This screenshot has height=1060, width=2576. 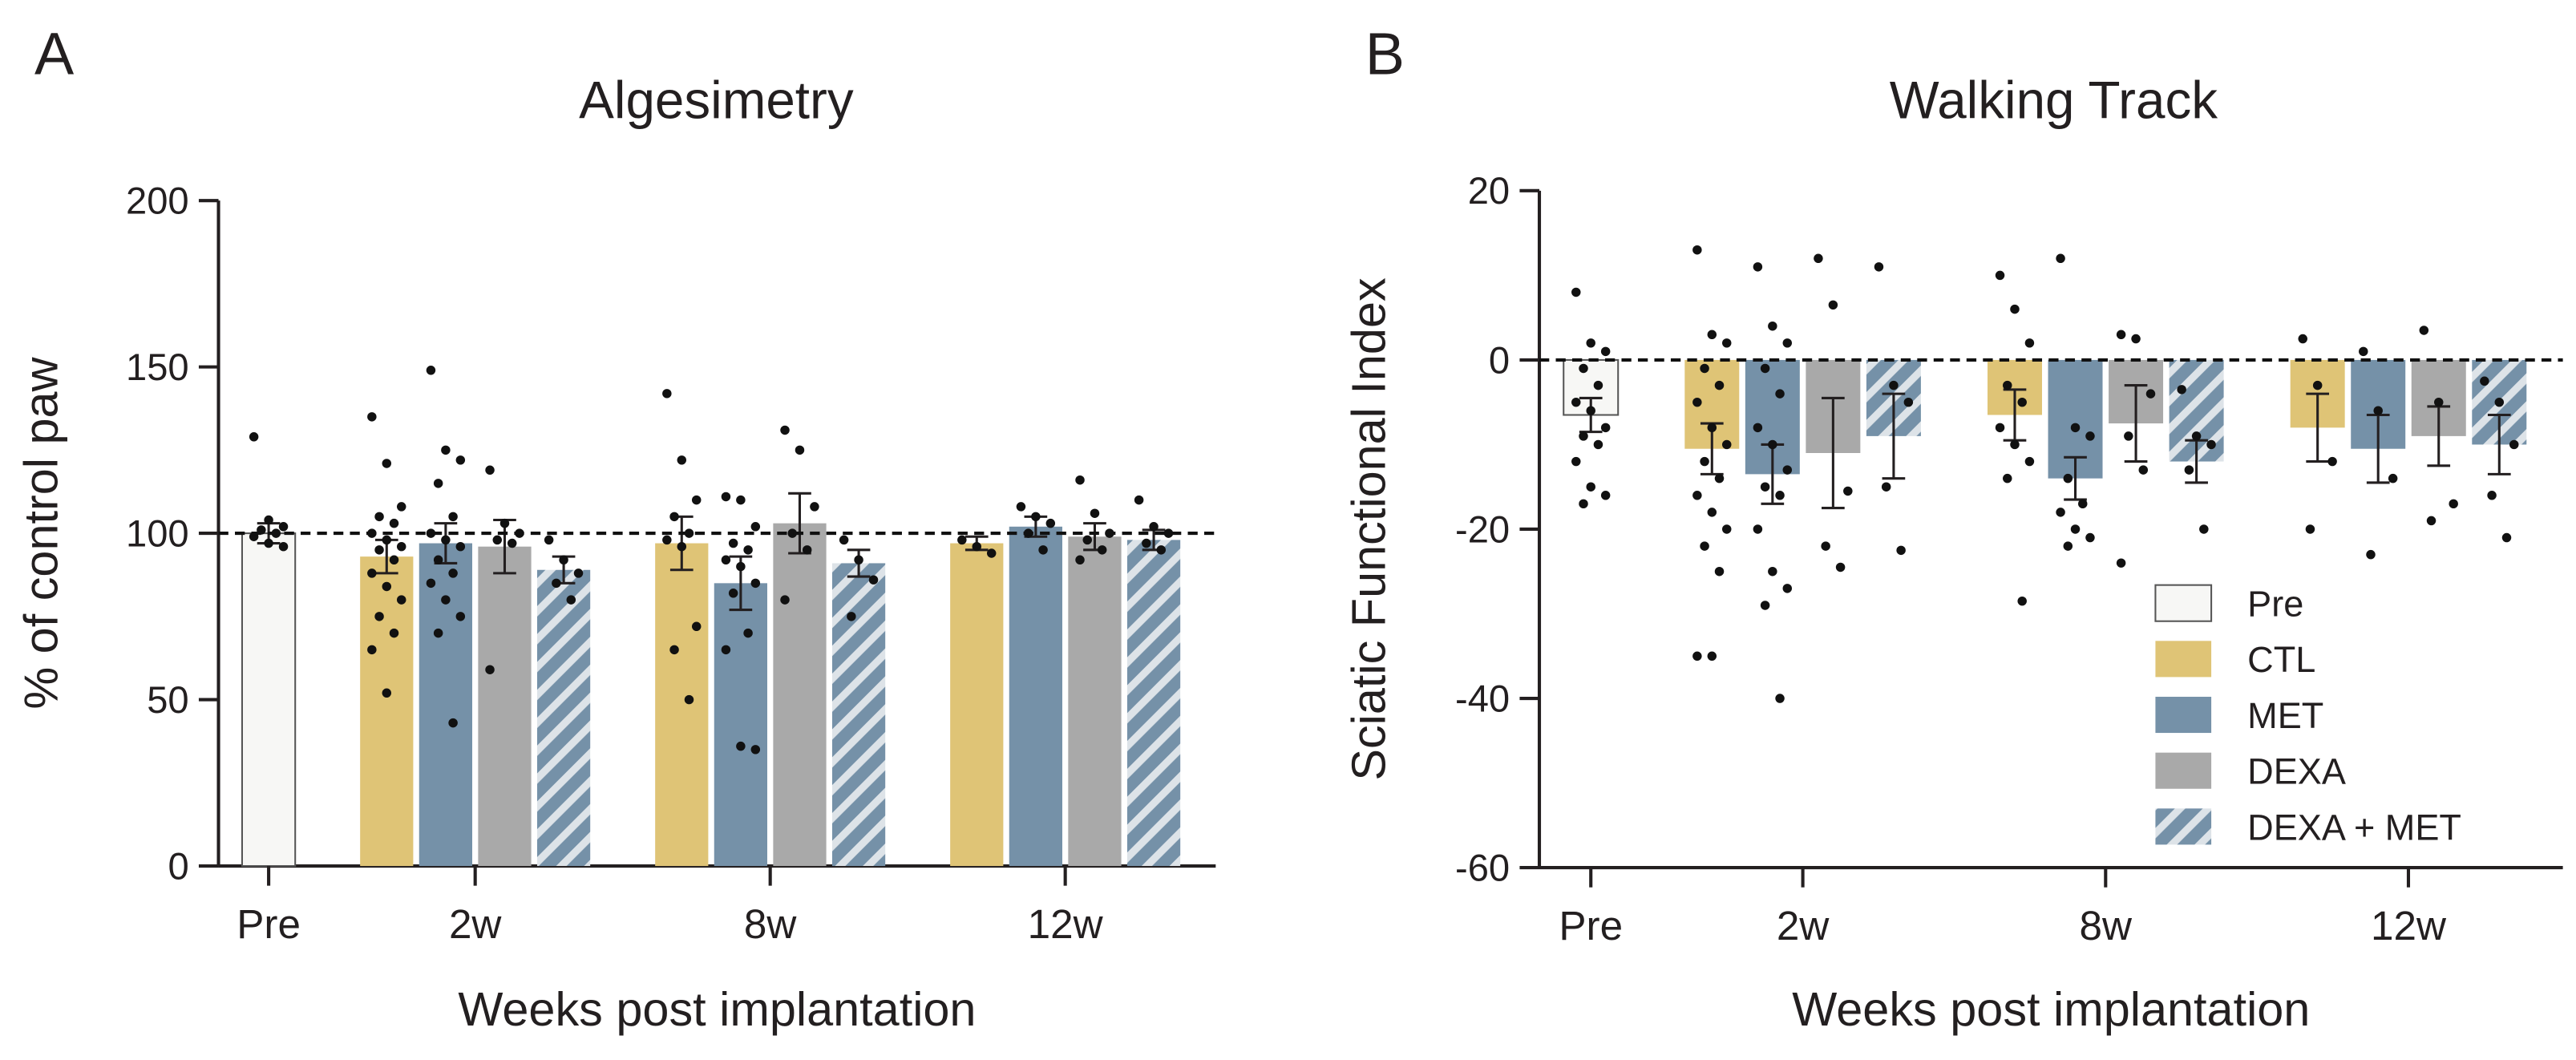 I want to click on x-tick-label: 2w, so click(x=1803, y=926).